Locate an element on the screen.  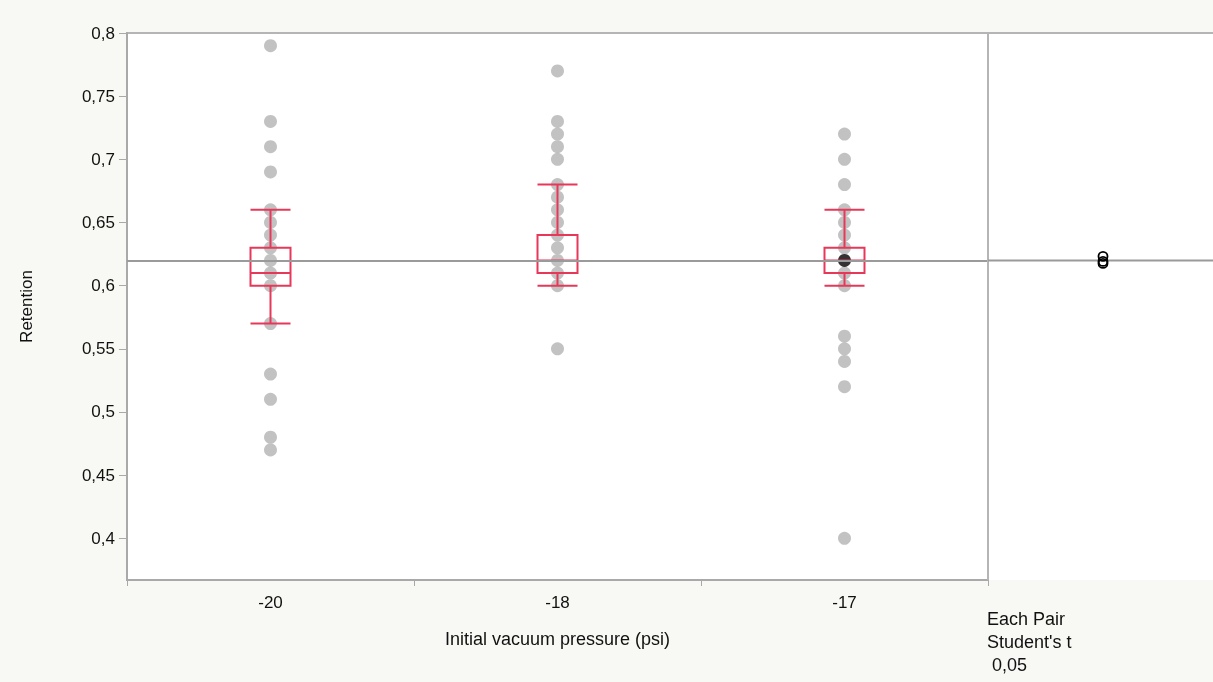
x-axis-title: Initial vacuum pressure (psi) is located at coordinates (557, 639).